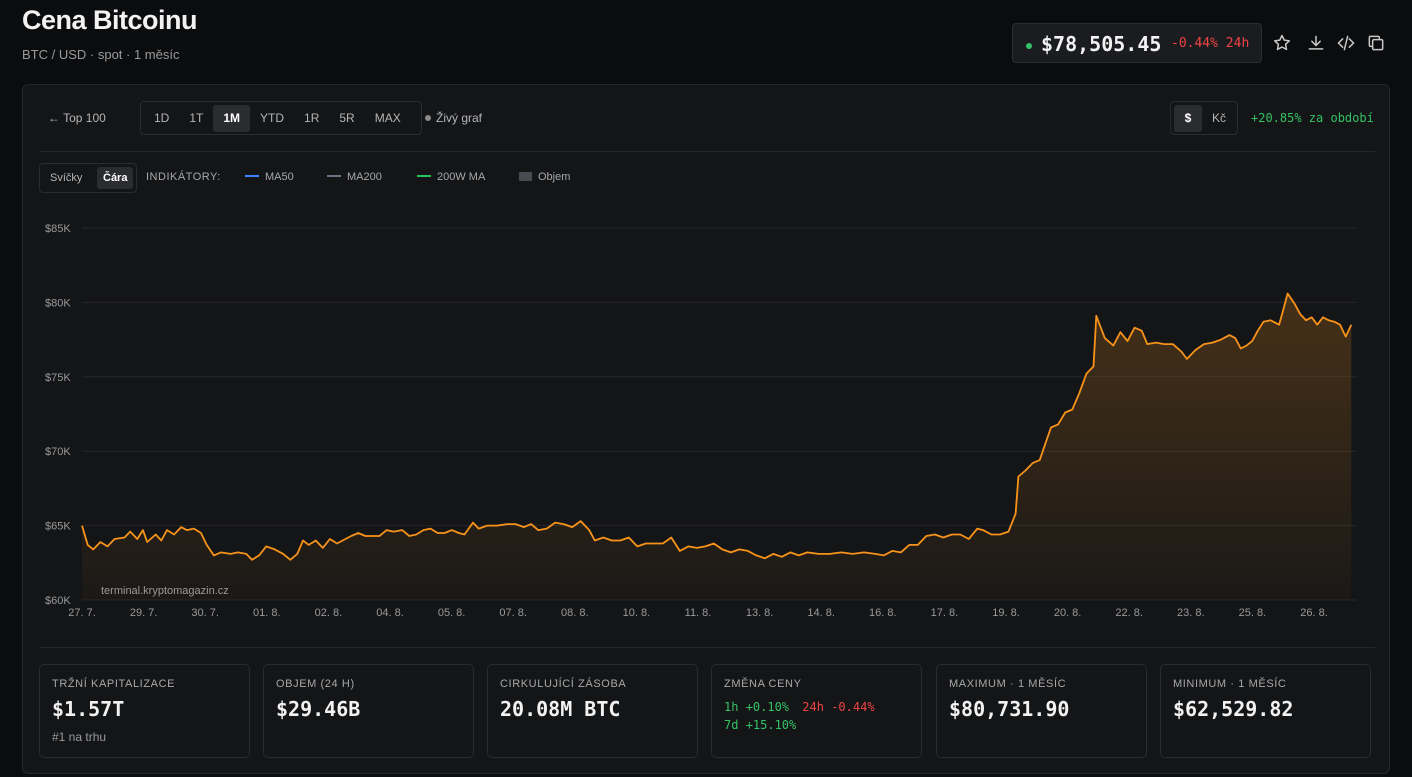 The image size is (1412, 777). Describe the element at coordinates (461, 177) in the screenshot. I see `ma200w-label: 200W MA` at that location.